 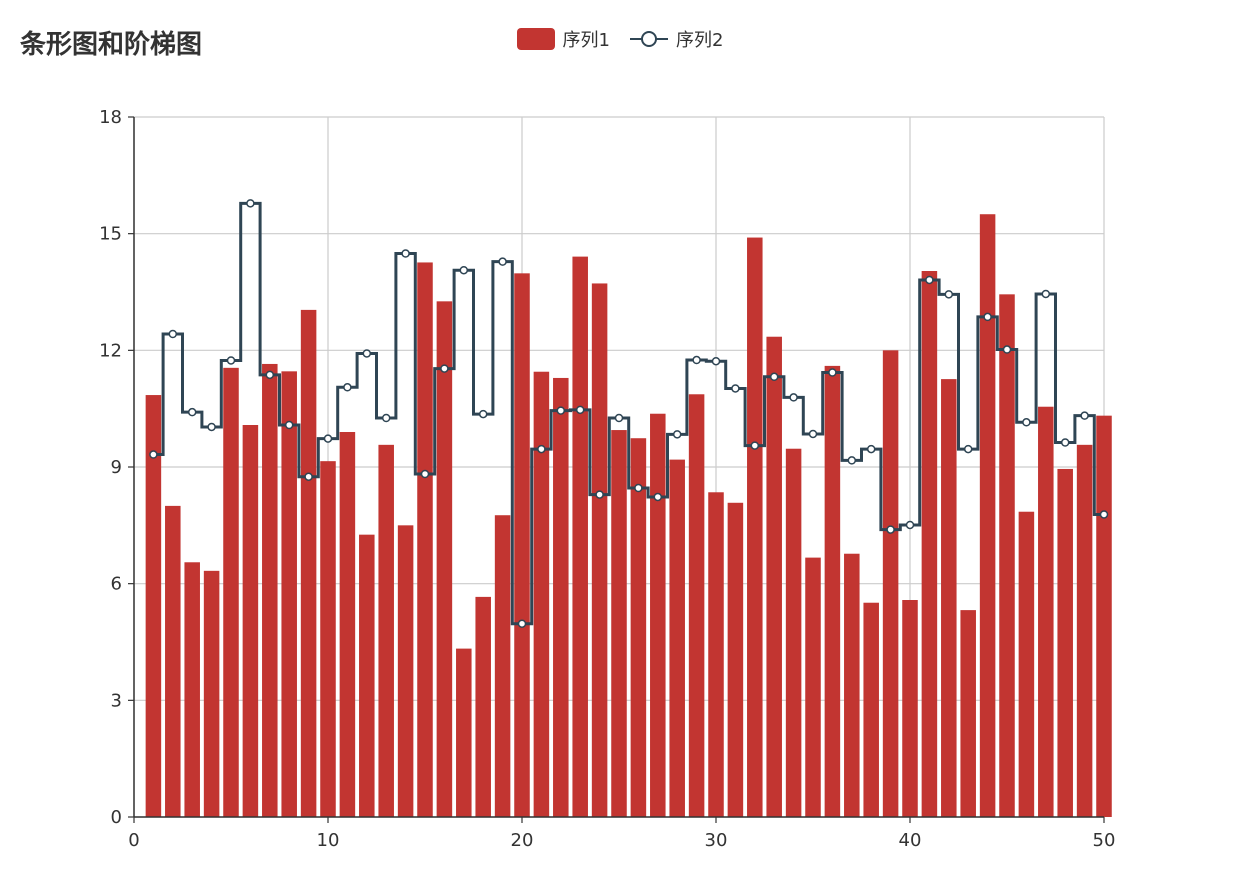 What do you see at coordinates (110, 117) in the screenshot?
I see `y-tick-label: 18` at bounding box center [110, 117].